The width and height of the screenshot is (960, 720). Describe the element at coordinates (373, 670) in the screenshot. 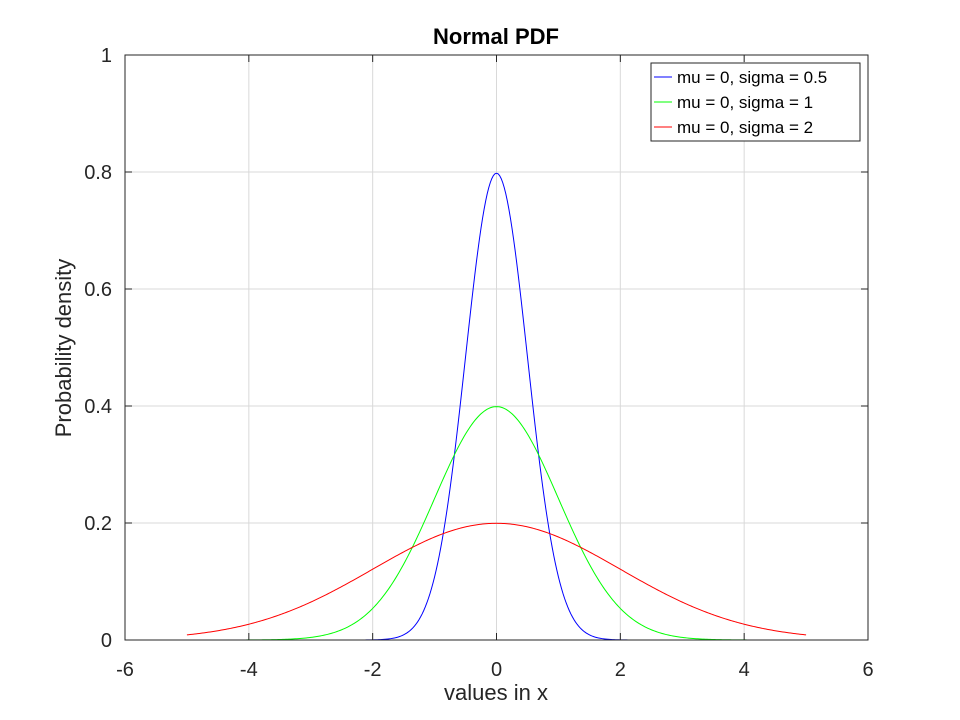

I see `x-tick-label: -2` at that location.